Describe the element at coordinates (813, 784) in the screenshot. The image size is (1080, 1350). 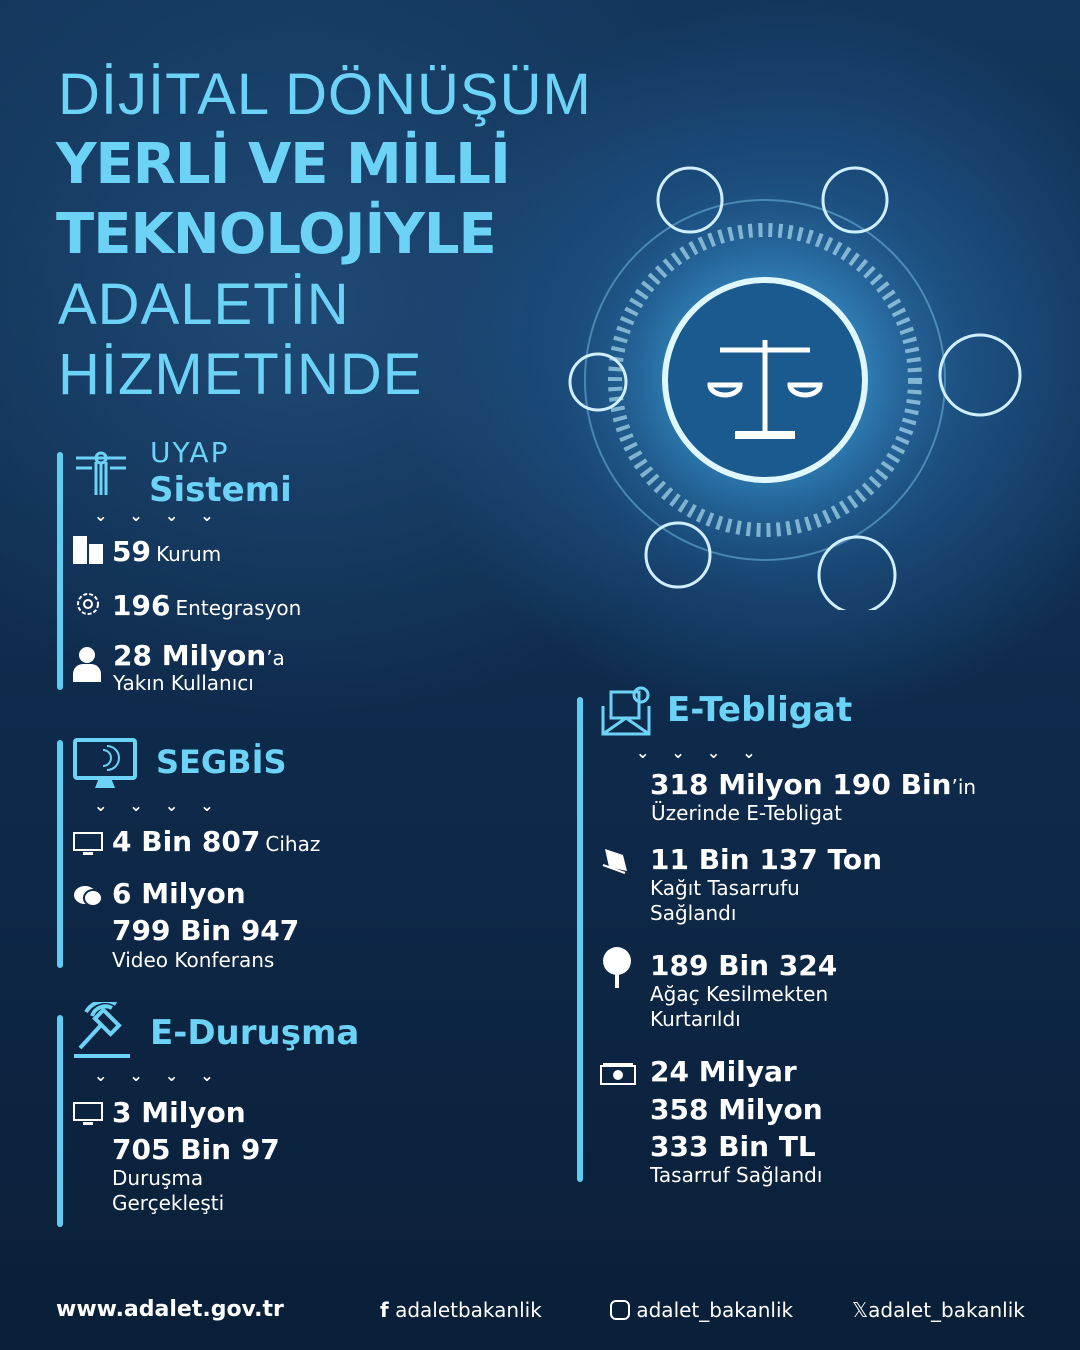
I see `etebligat-item-1: 318 Milyon 190 Bin’in` at that location.